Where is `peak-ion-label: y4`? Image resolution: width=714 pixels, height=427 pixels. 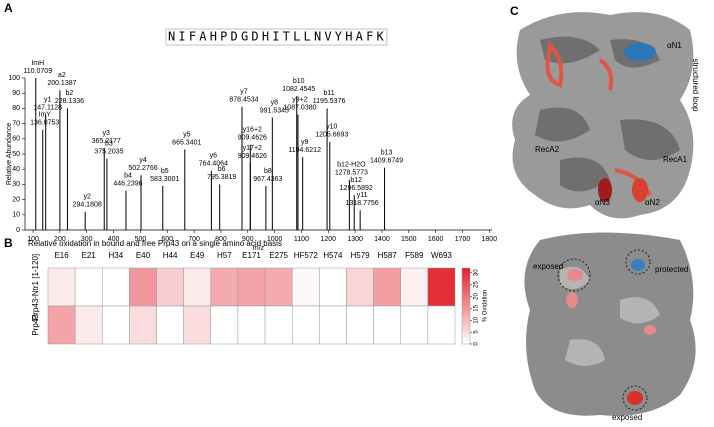
peak-ion-label: y4 is located at coordinates (143, 160).